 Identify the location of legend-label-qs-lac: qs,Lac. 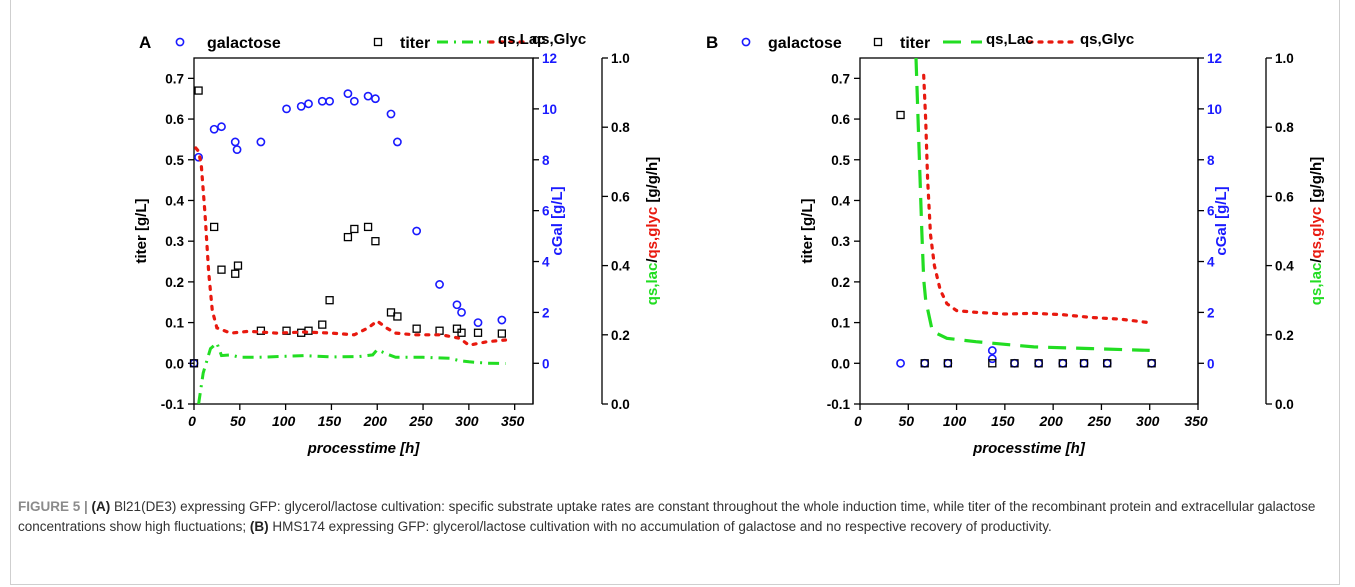
(522, 39).